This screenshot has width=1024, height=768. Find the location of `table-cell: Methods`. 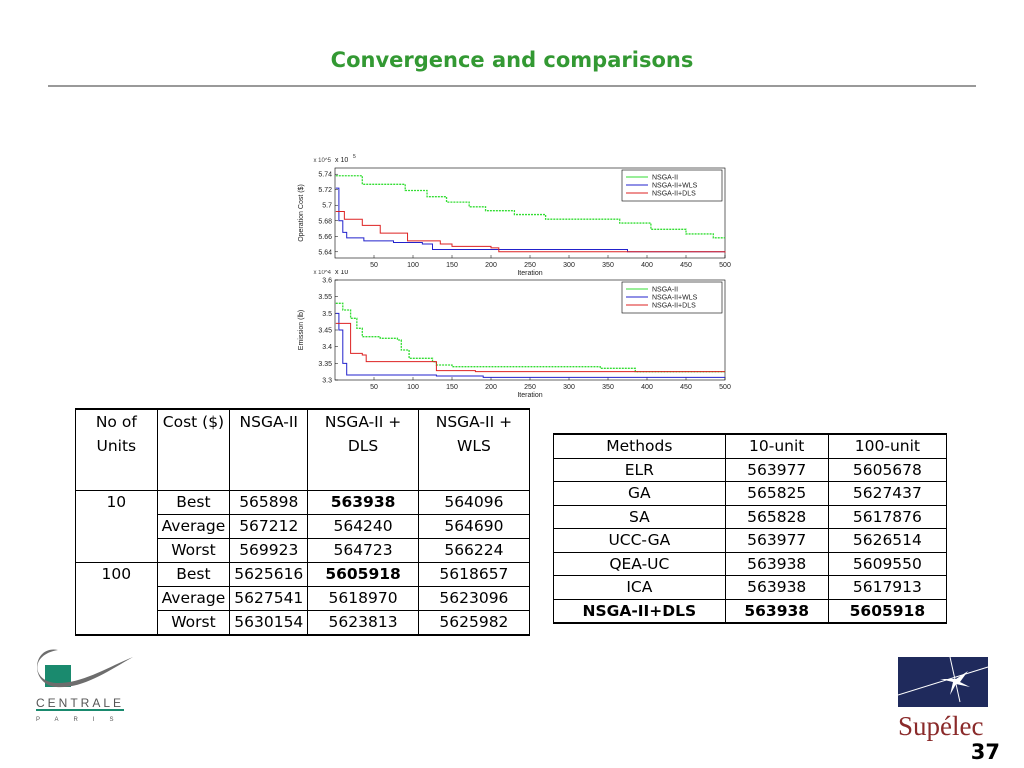

table-cell: Methods is located at coordinates (639, 446).